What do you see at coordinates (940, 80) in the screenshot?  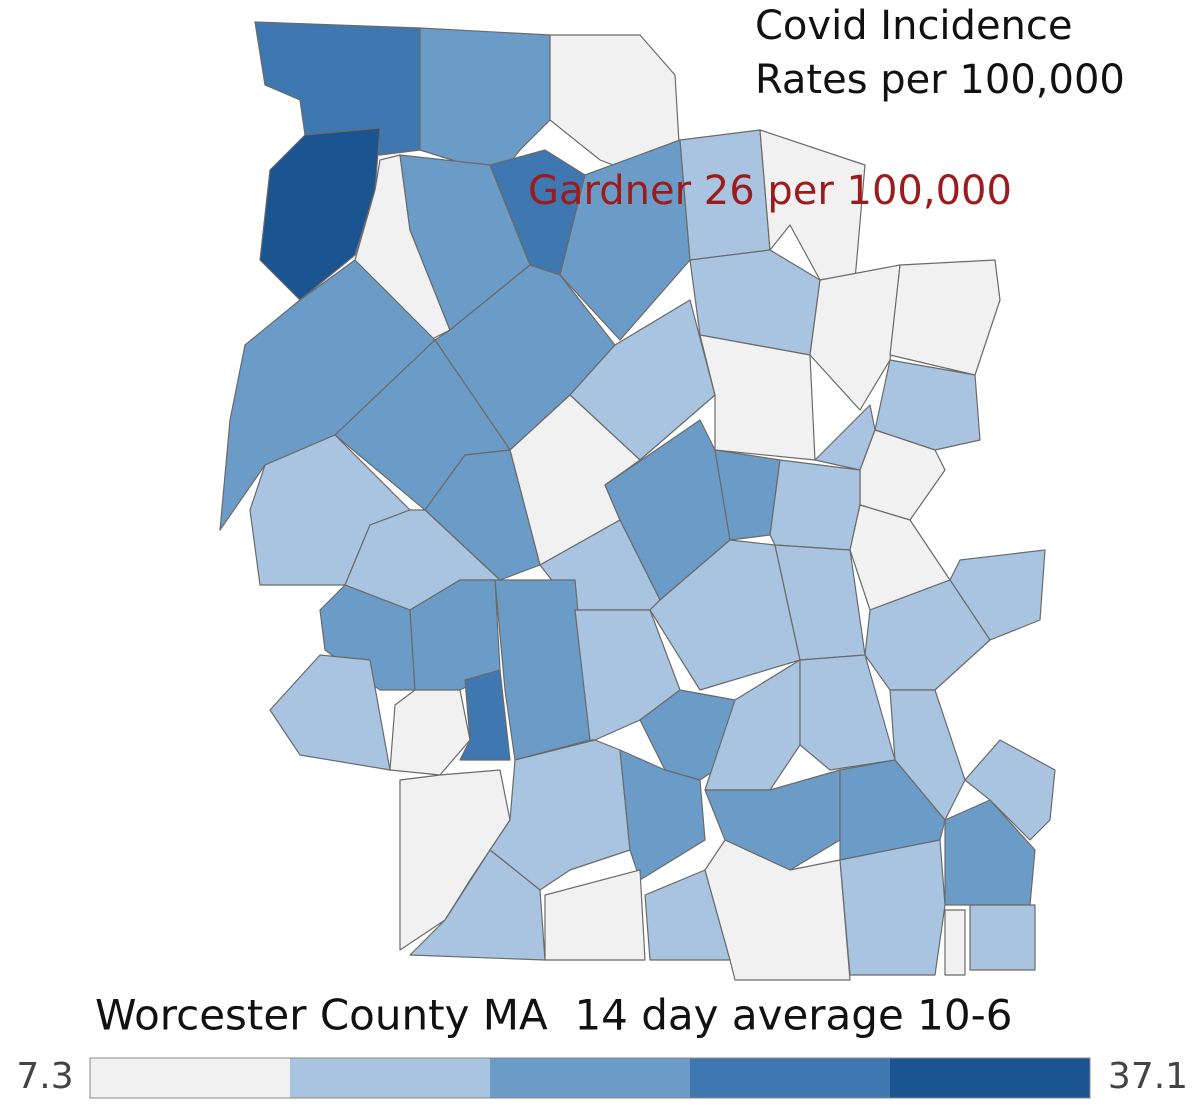 I see `title-line: Rates per 100,000` at bounding box center [940, 80].